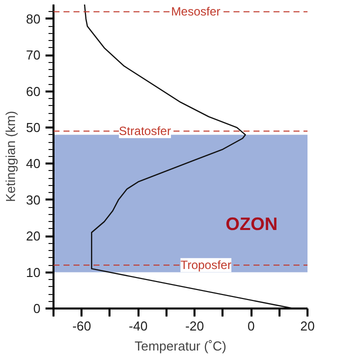 The width and height of the screenshot is (347, 356). Describe the element at coordinates (206, 265) in the screenshot. I see `ref-line-label: Troposfer` at that location.